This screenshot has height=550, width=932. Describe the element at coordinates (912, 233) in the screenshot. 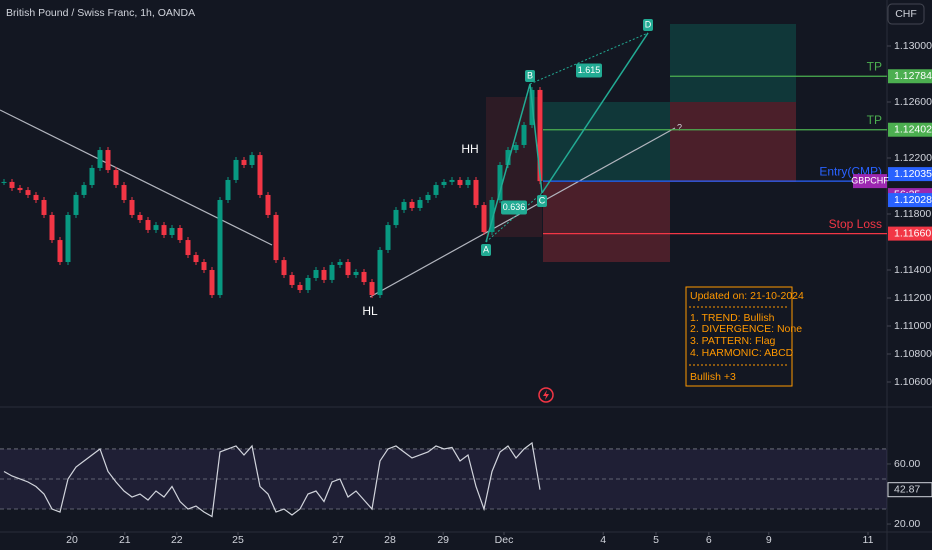

I see `level-tag-label: 1.11660` at that location.